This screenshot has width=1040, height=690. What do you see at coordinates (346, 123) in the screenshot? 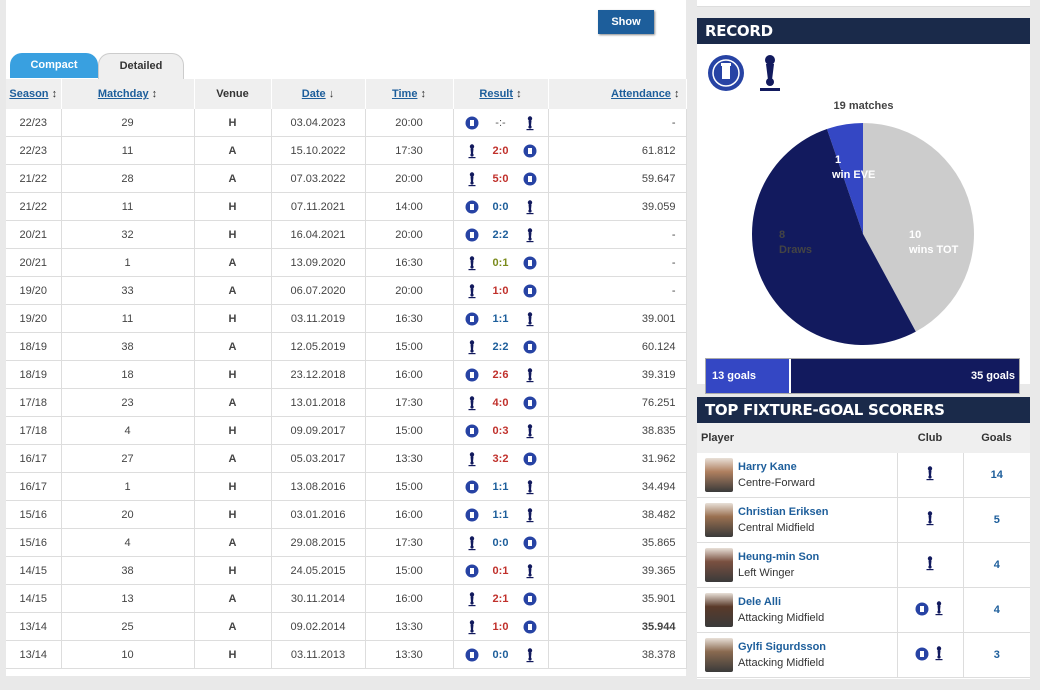
I see `table-row: 22/23 29 H 03.04.2023 20:00 -:- -` at bounding box center [346, 123].